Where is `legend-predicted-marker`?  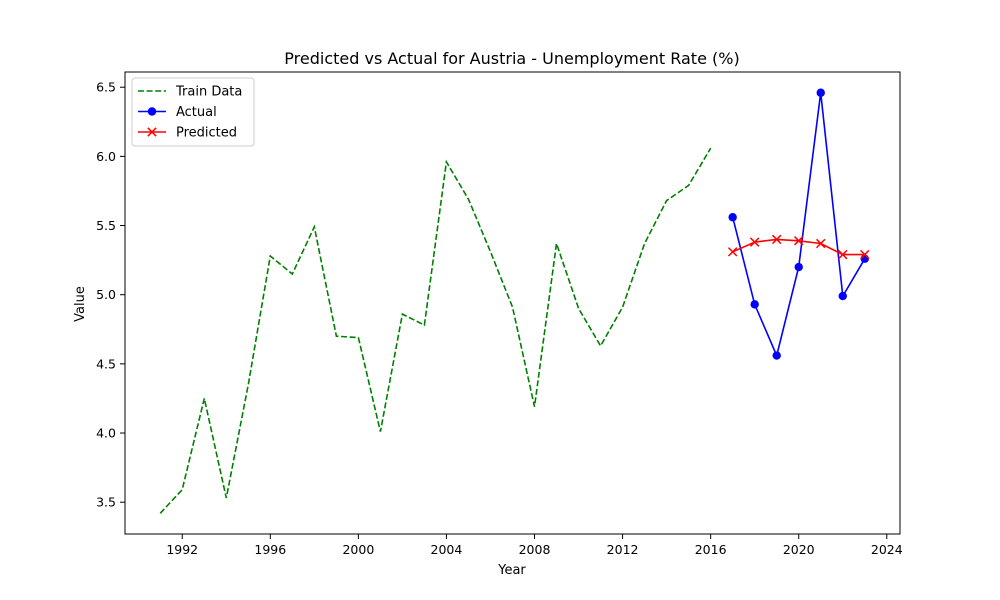 legend-predicted-marker is located at coordinates (152, 132).